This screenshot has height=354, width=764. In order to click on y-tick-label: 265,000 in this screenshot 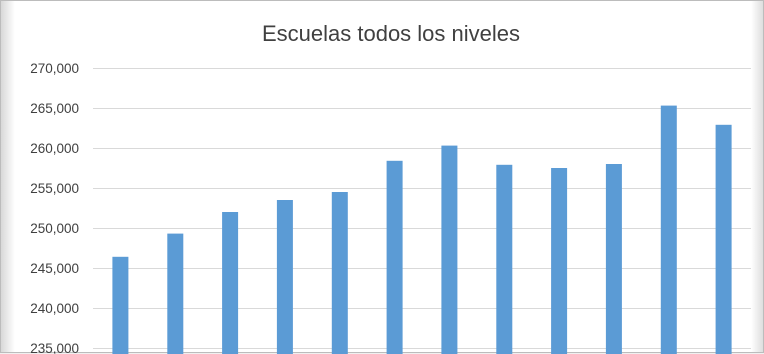, I will do `click(54, 108)`.